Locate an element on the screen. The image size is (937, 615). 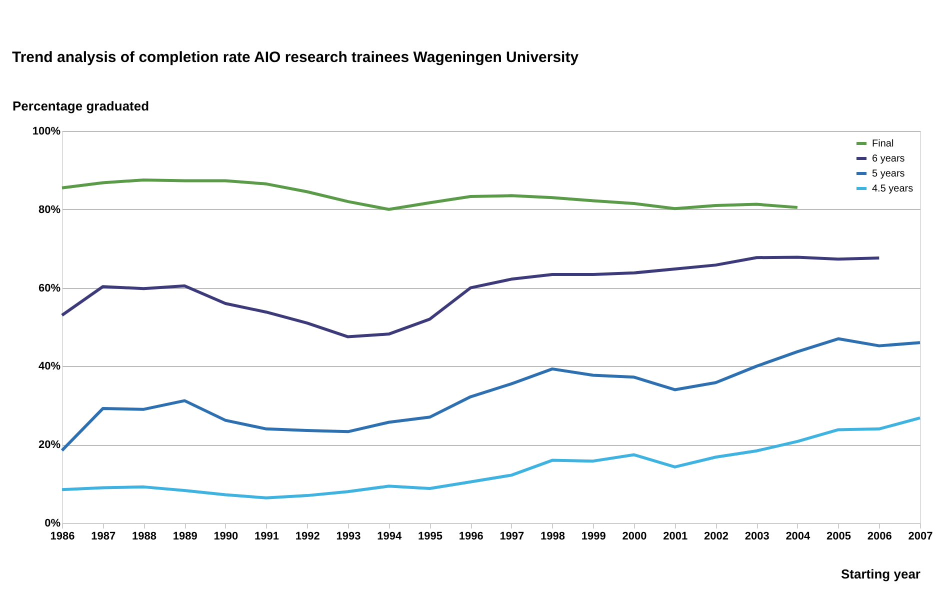
x-tick-label: 1989 is located at coordinates (185, 536).